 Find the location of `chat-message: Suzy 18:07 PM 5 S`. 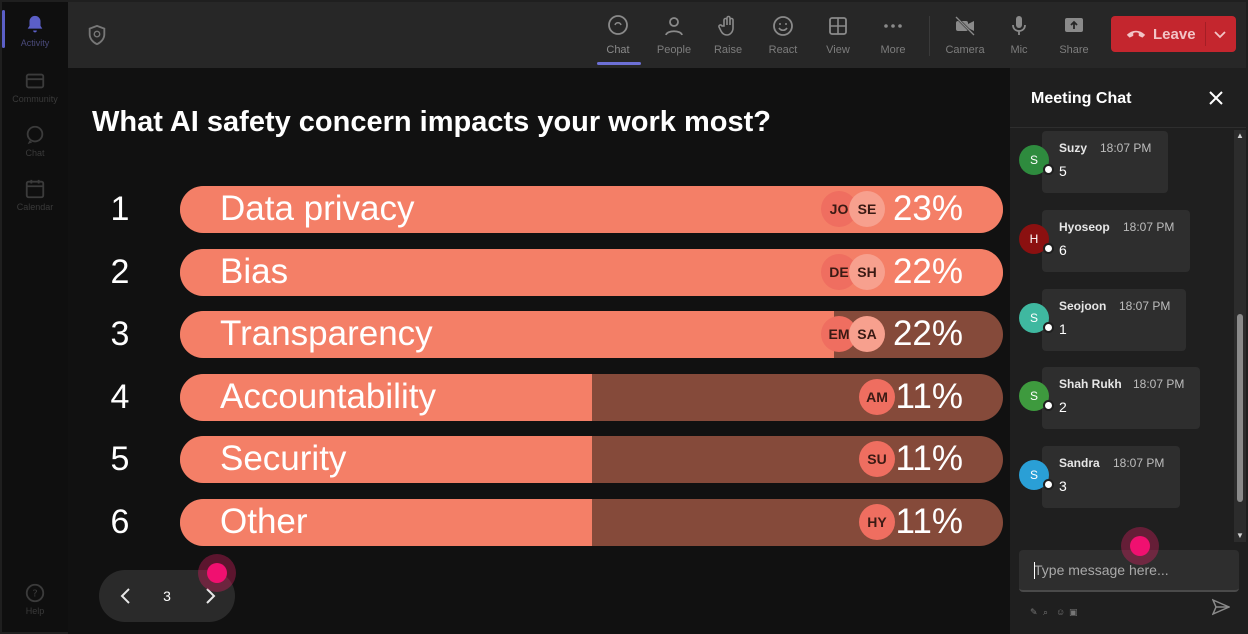

chat-message: Suzy 18:07 PM 5 S is located at coordinates (1122, 163).